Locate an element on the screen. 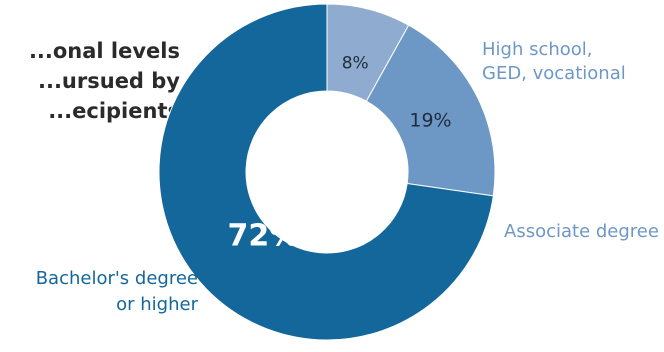 Image resolution: width=664 pixels, height=352 pixels. slice-associate-degree is located at coordinates (430, 110).